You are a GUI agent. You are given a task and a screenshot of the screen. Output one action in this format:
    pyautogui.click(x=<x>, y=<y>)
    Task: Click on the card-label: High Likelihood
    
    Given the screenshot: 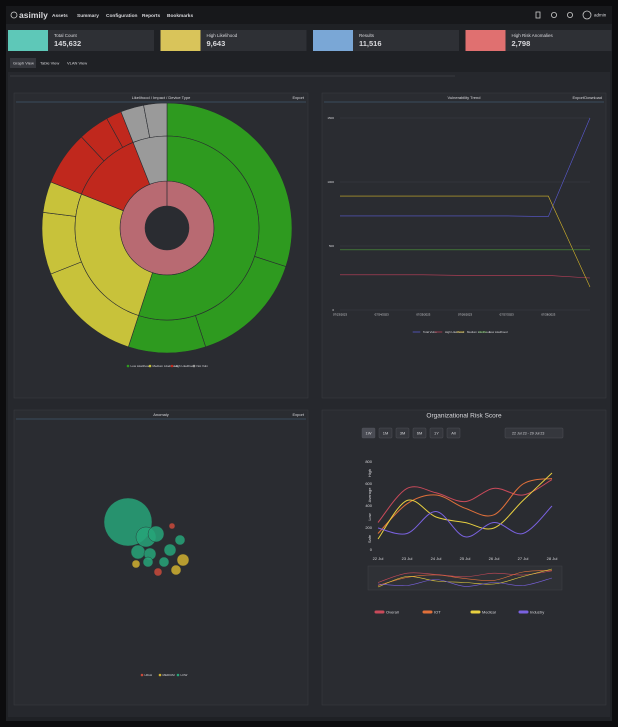 What is the action you would take?
    pyautogui.click(x=222, y=35)
    